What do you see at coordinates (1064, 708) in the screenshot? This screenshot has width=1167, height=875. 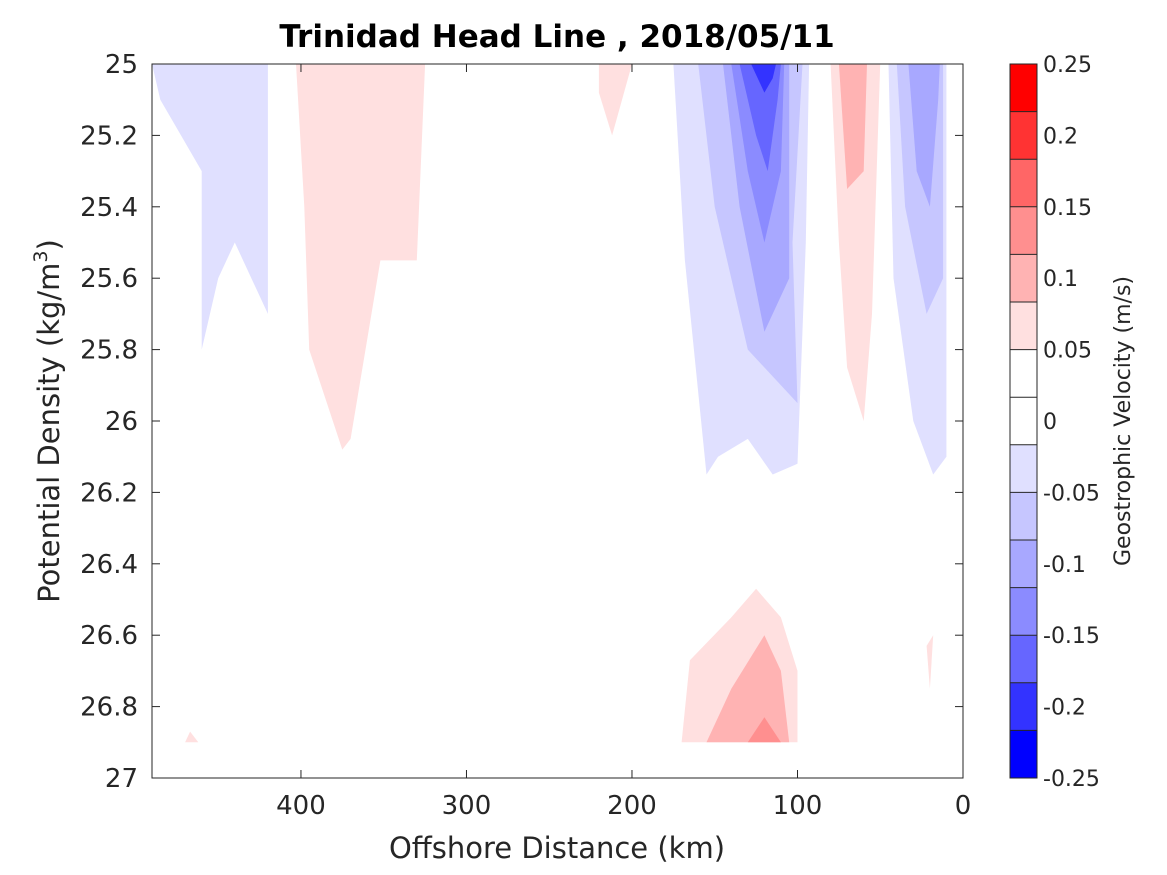 I see `colorbar-tick-label: -0.2` at bounding box center [1064, 708].